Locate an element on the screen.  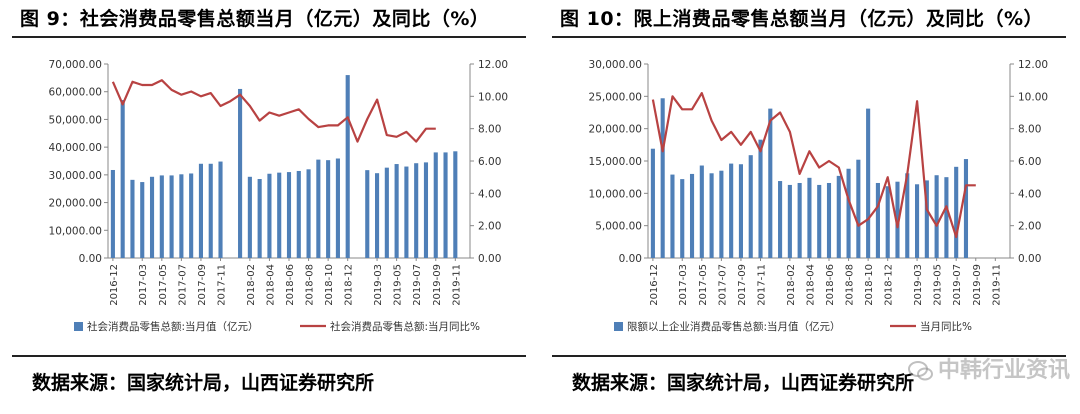
x-tick-label: 2017-11 is located at coordinates (222, 285).